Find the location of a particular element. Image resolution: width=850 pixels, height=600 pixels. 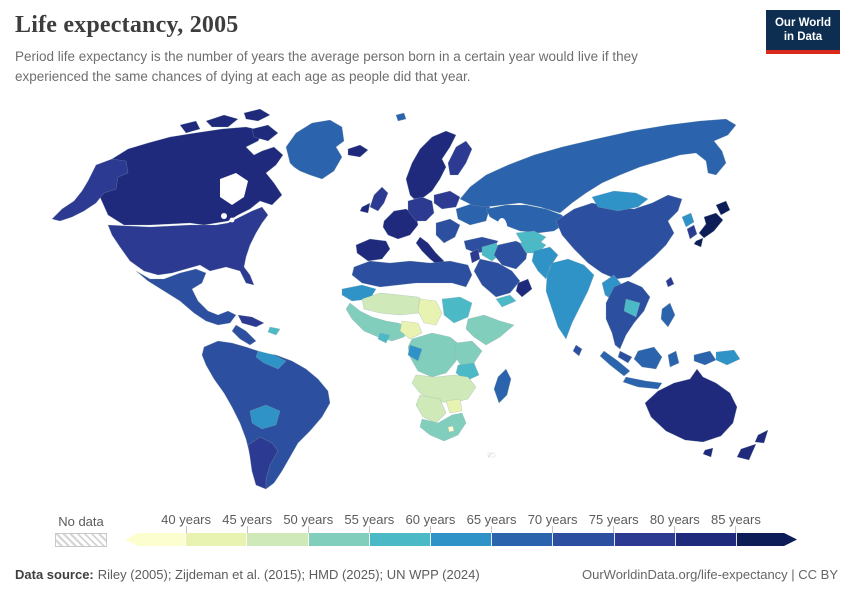

country-region-east-africa is located at coordinates (468, 354).